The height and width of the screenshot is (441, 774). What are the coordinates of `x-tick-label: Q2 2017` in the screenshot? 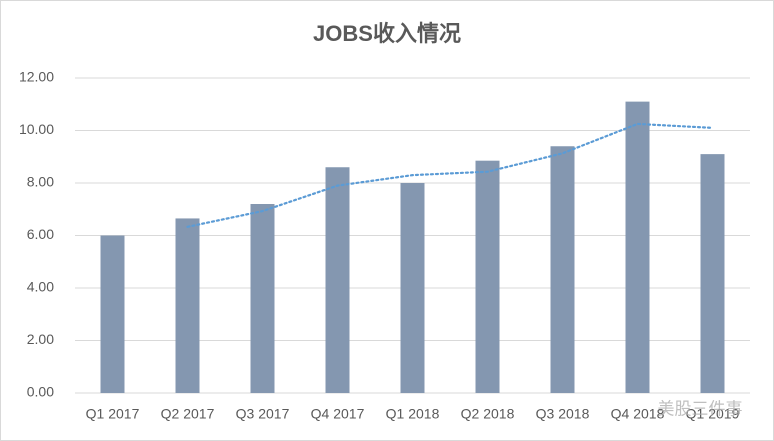 It's located at (188, 414).